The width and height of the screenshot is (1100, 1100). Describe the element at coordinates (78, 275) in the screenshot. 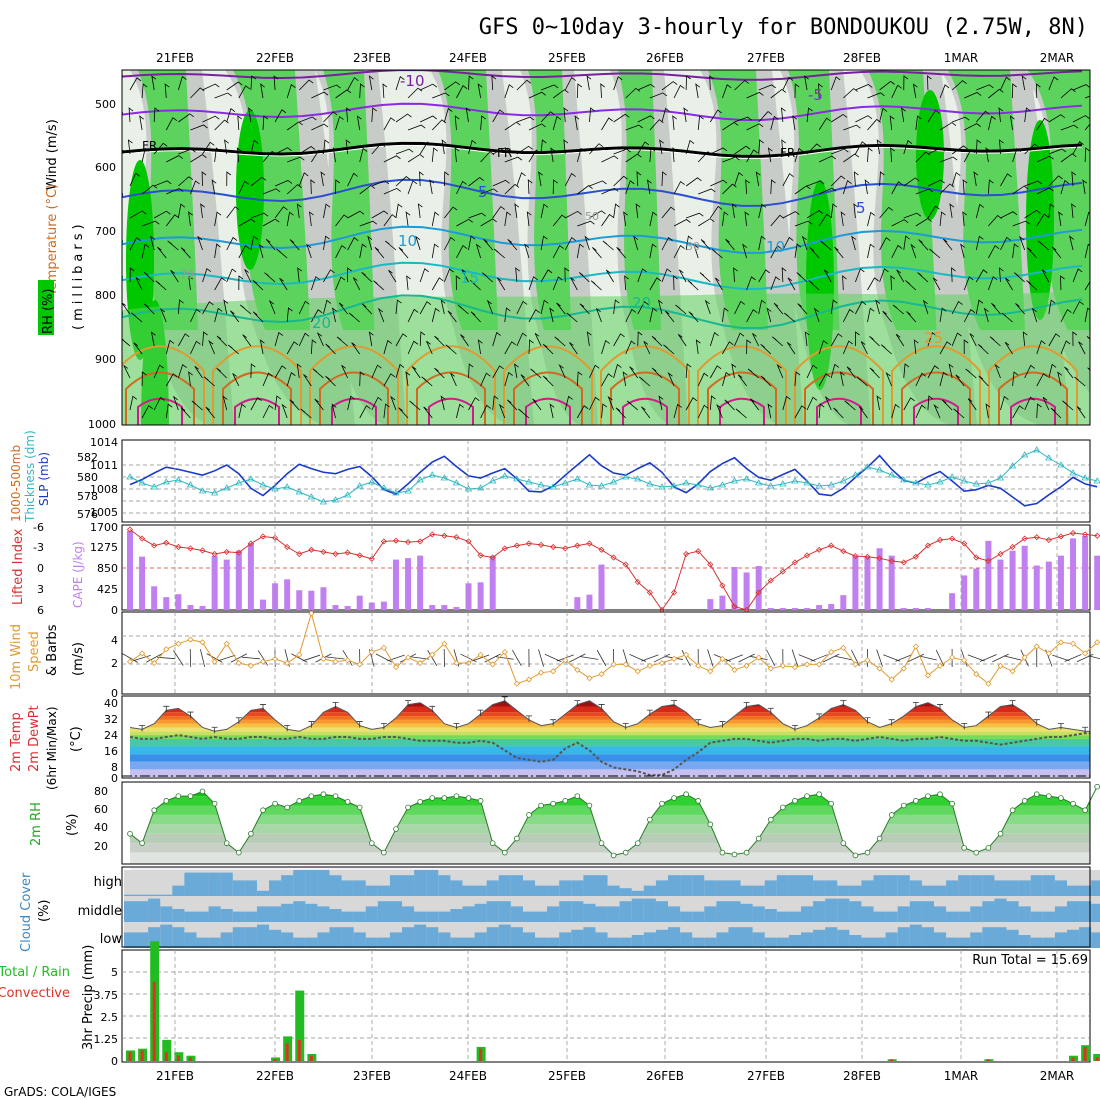

I see `millibars-axis-label: (millibars)` at that location.